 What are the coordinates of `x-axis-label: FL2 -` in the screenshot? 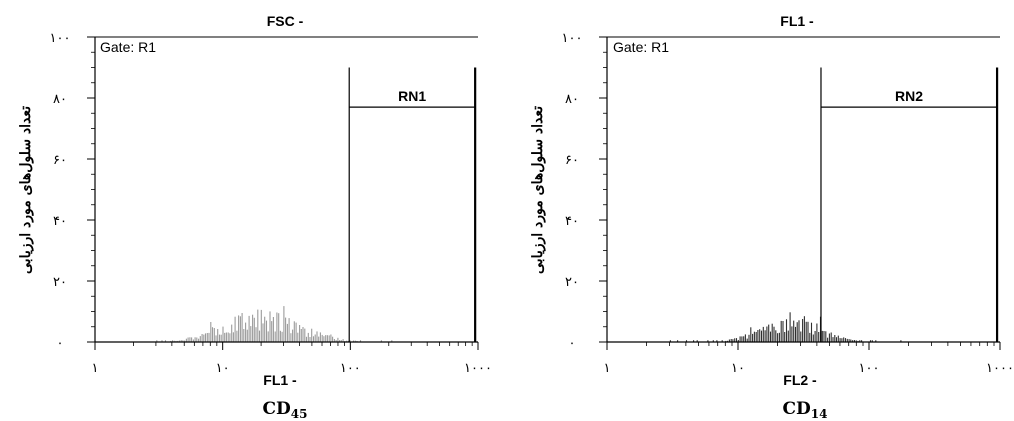 It's located at (800, 380).